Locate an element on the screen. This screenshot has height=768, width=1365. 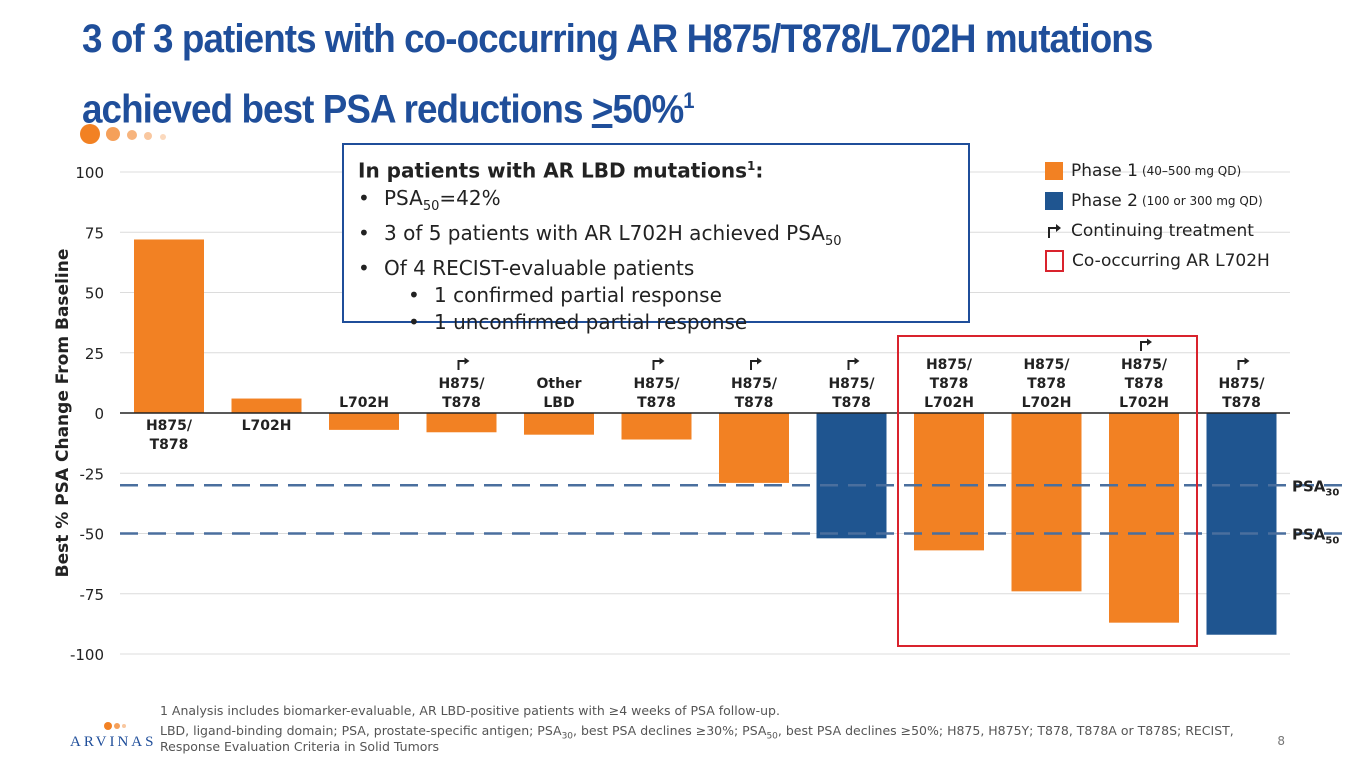
legend-continuing: Continuing treatment is located at coordinates (1157, 231).